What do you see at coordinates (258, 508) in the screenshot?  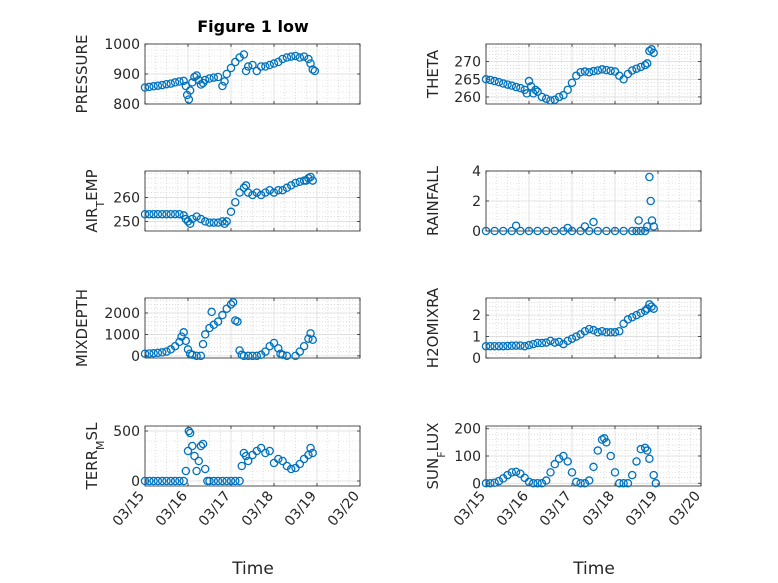 I see `x-tick-label: 03/18` at bounding box center [258, 508].